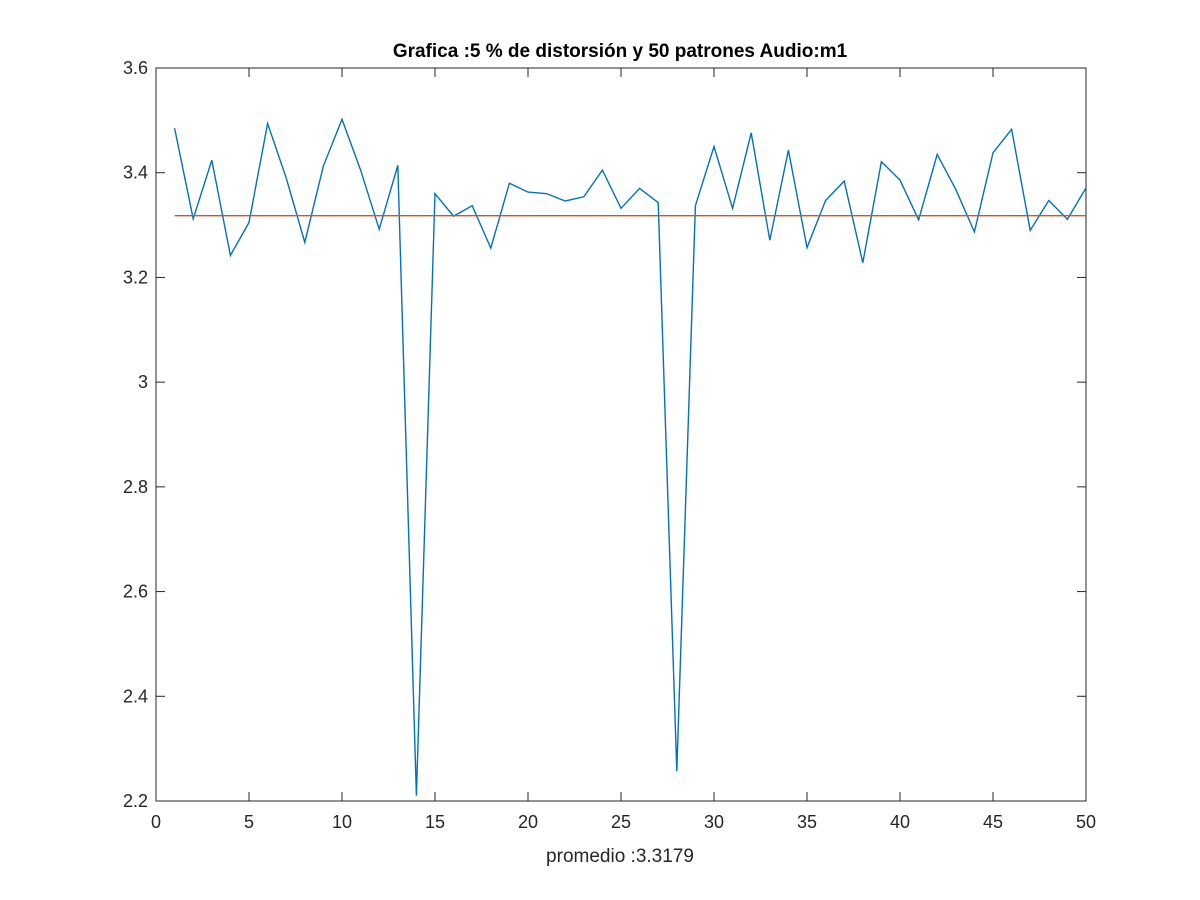 This screenshot has height=900, width=1200. I want to click on x-tick-label: 30, so click(714, 822).